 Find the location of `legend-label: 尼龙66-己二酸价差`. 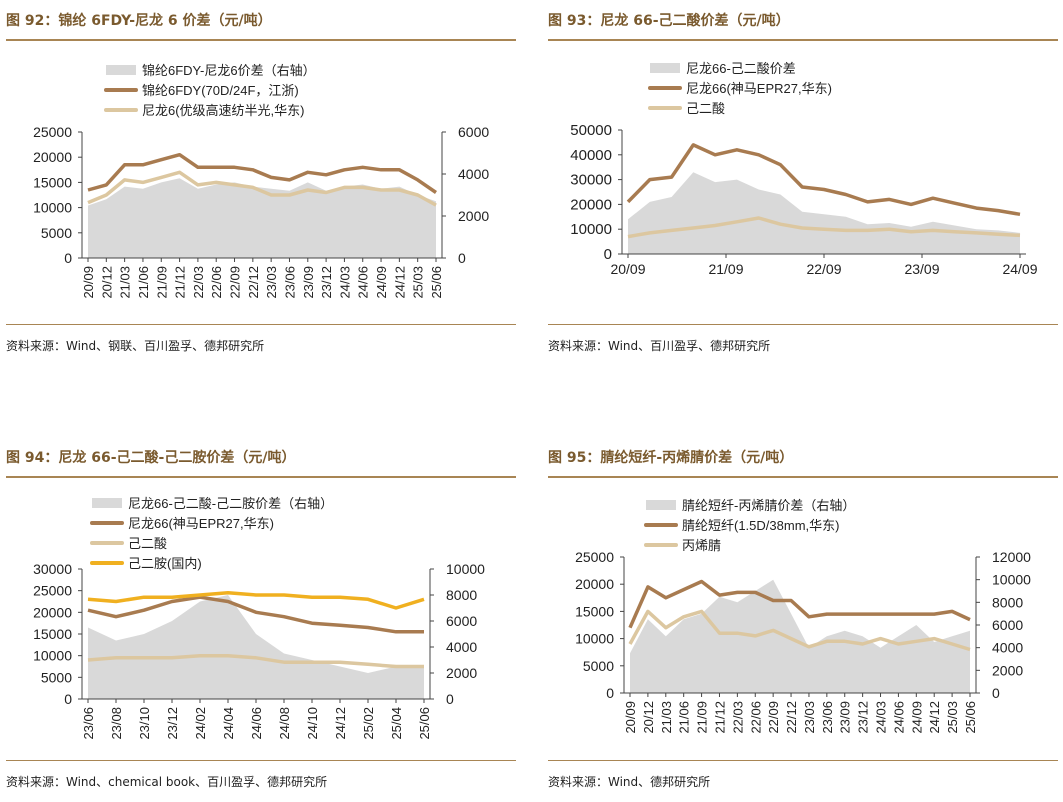

legend-label: 尼龙66-己二酸价差 is located at coordinates (741, 68).